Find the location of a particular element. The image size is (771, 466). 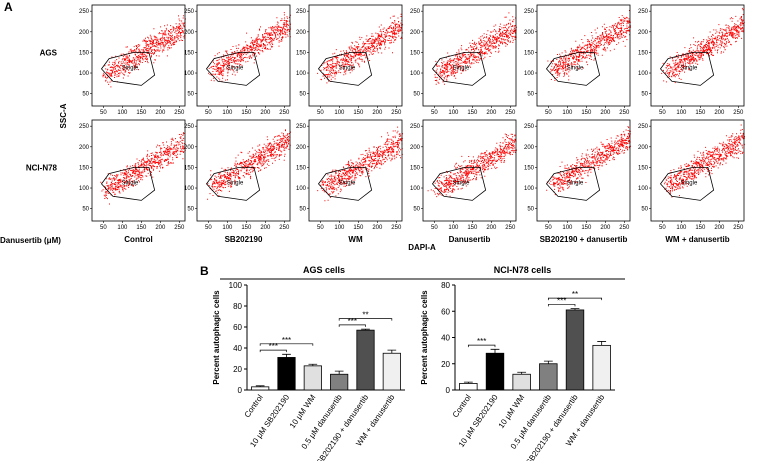

column-label: SB202190 + danusertib is located at coordinates (584, 239).